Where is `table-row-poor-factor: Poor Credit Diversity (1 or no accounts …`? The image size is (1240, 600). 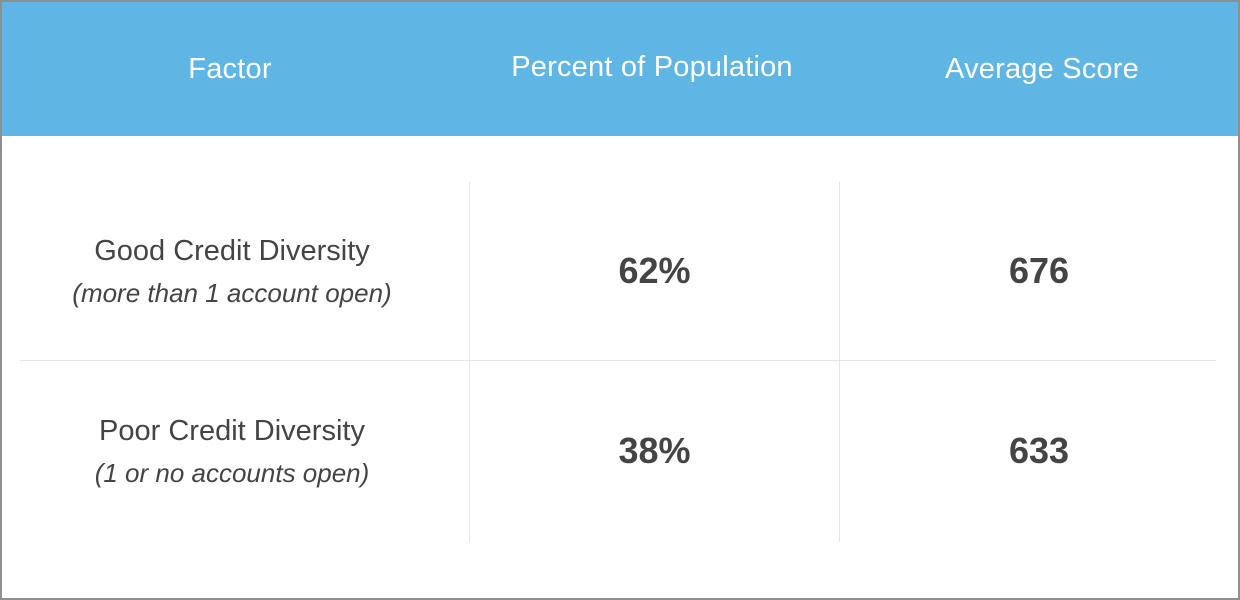
table-row-poor-factor: Poor Credit Diversity (1 or no accounts … is located at coordinates (232, 451).